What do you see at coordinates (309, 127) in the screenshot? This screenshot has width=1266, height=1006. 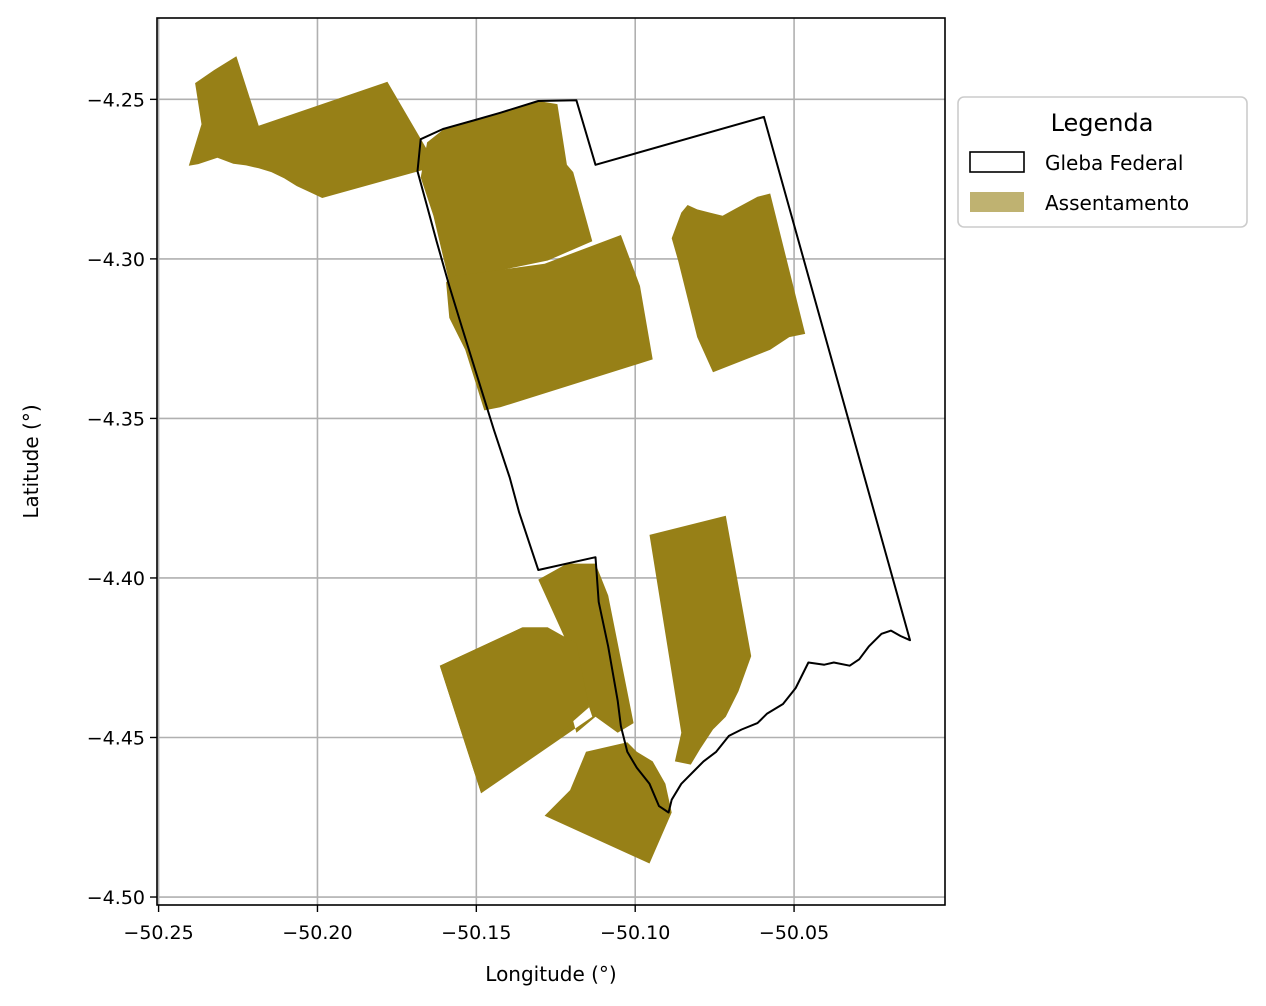 I see `assentamento-polygon-northwest` at bounding box center [309, 127].